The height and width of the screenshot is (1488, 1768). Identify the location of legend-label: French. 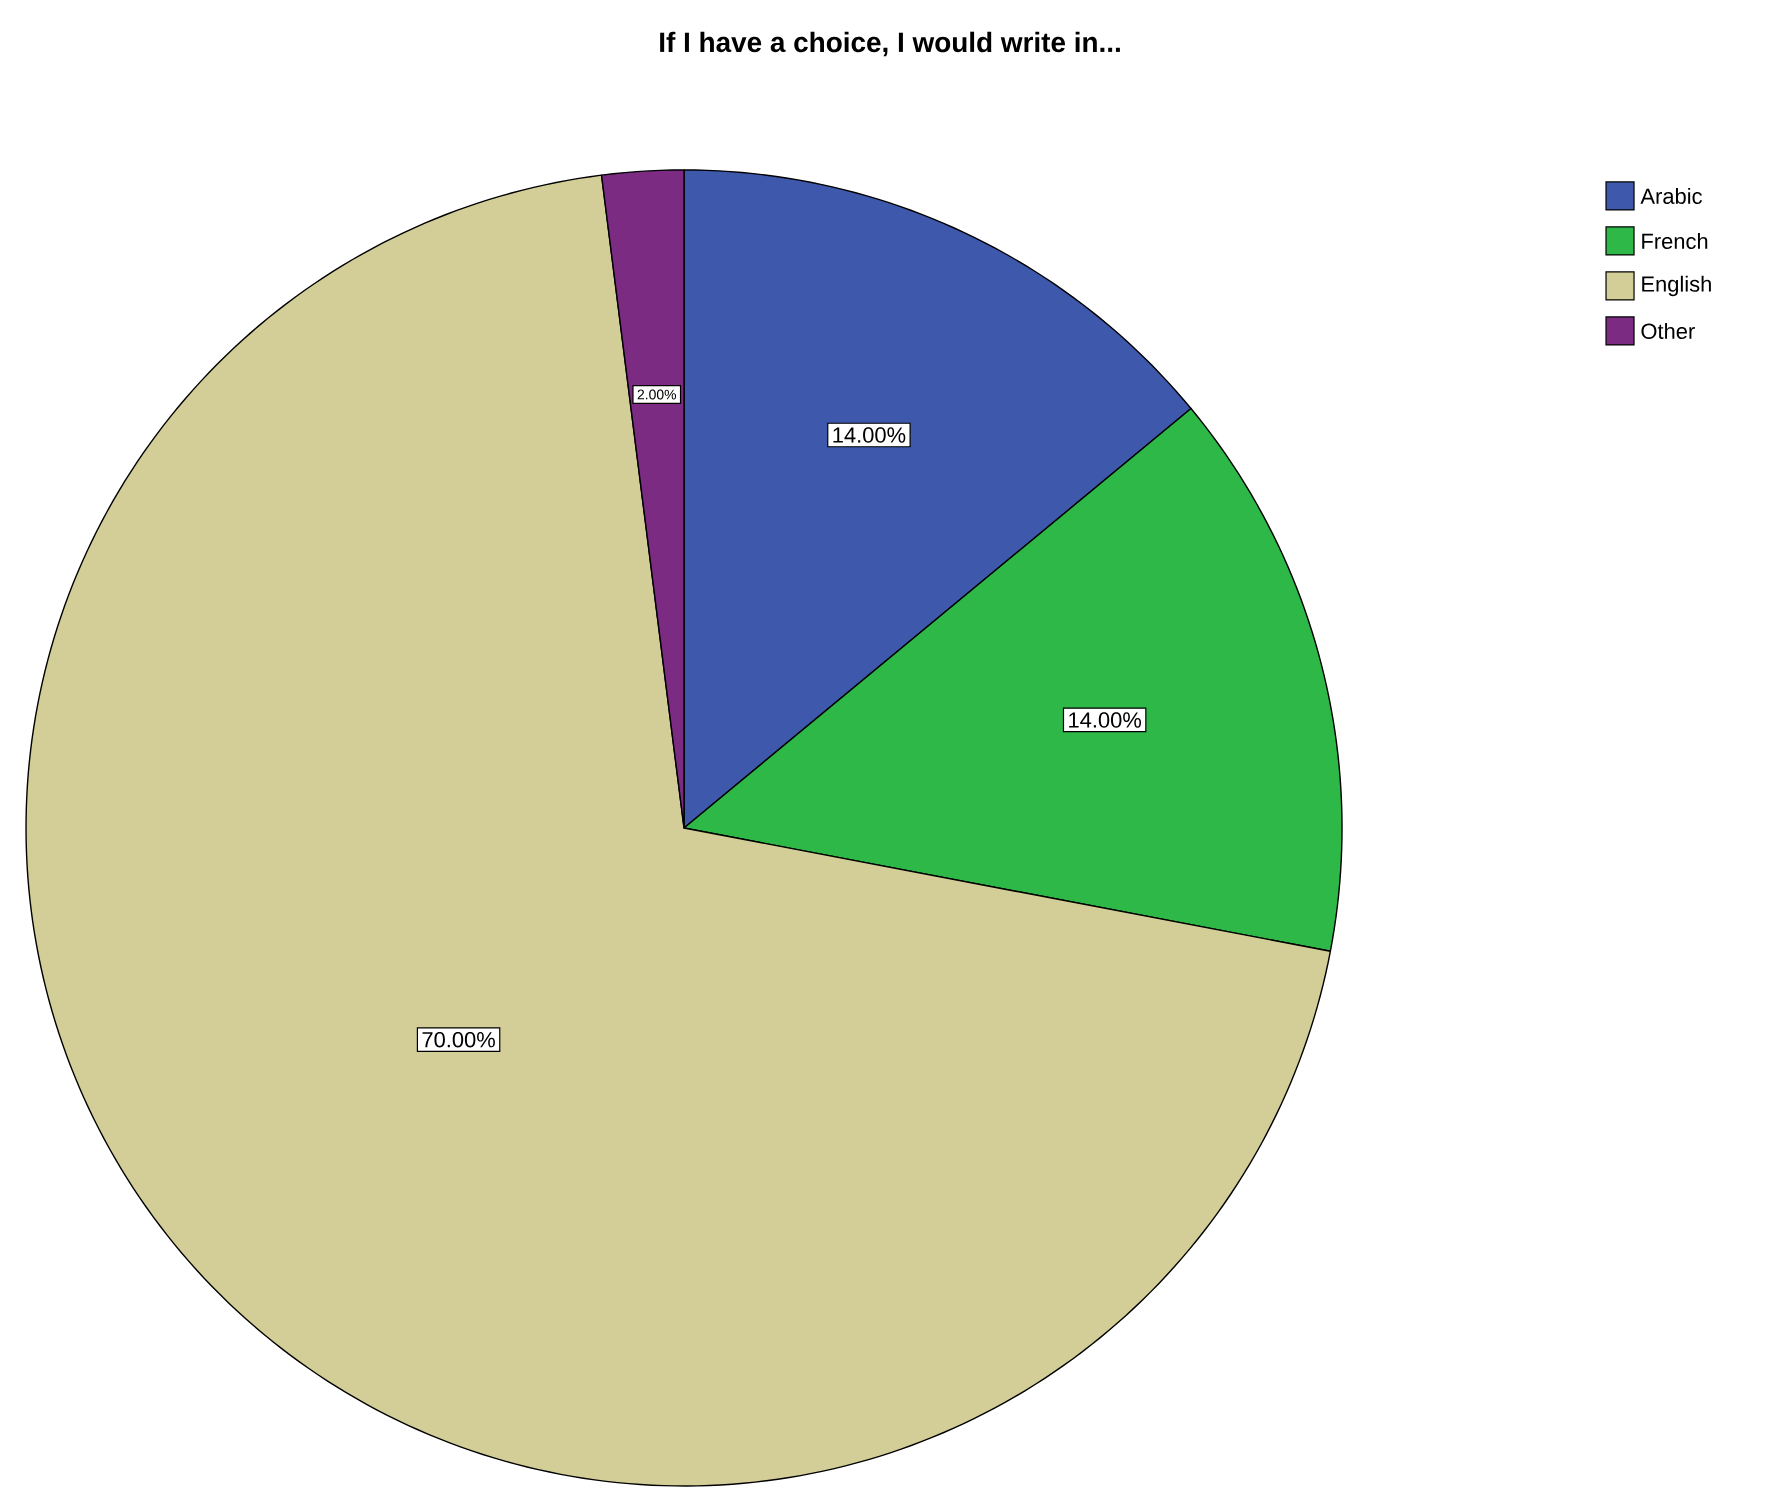
(1675, 241).